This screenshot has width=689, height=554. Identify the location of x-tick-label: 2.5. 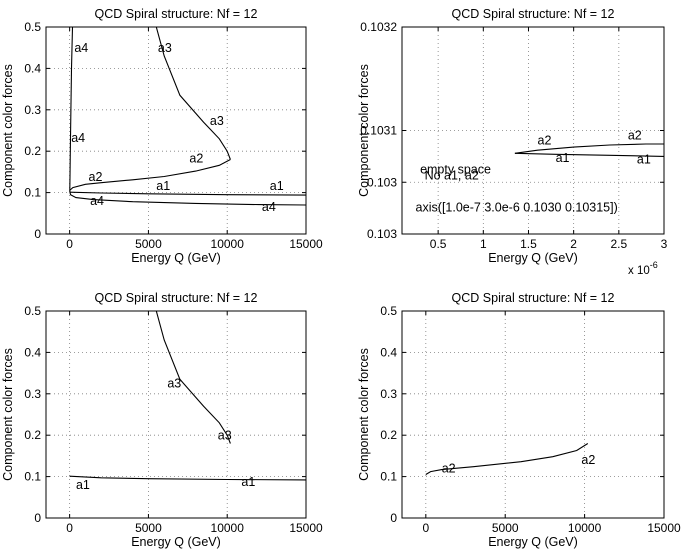
(618, 244).